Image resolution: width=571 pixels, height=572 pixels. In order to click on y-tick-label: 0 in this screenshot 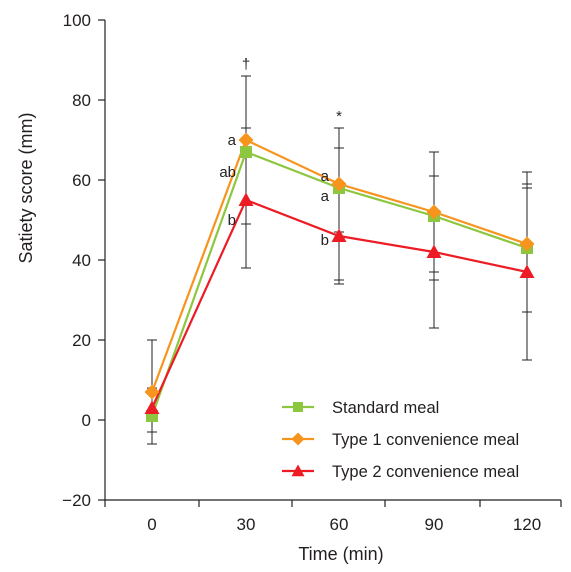, I will do `click(86, 420)`.